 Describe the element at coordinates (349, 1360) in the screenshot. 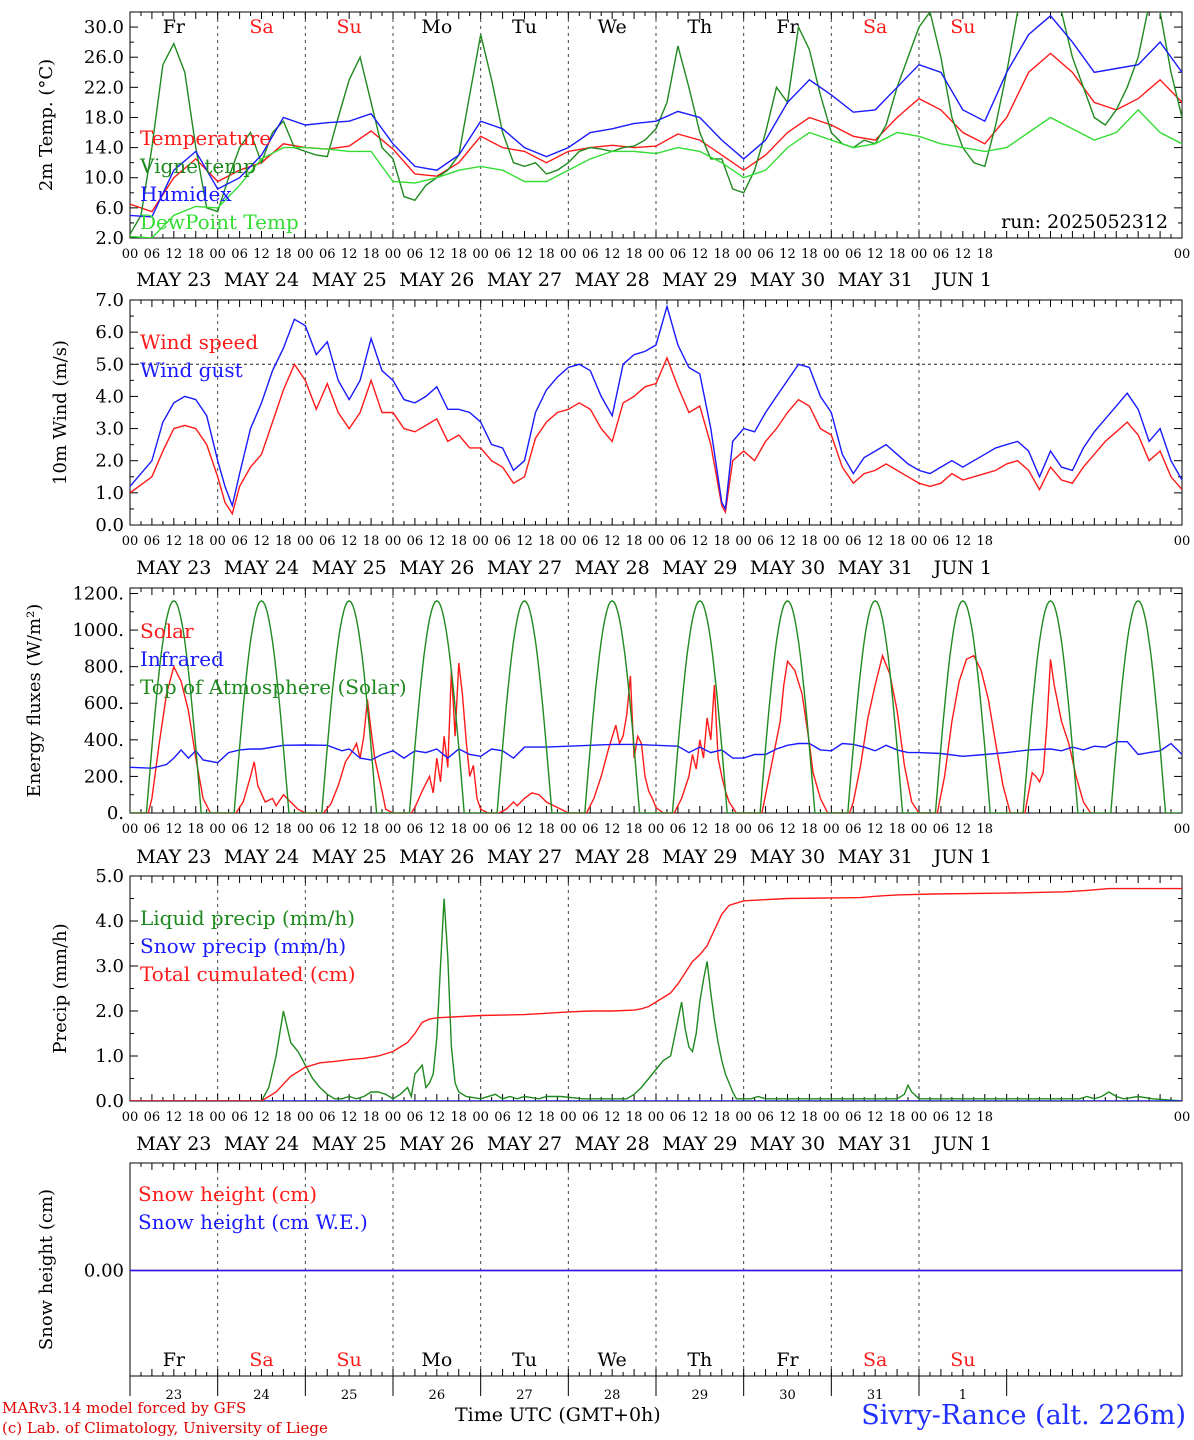

I see `weekday-label-bottom: Su` at that location.